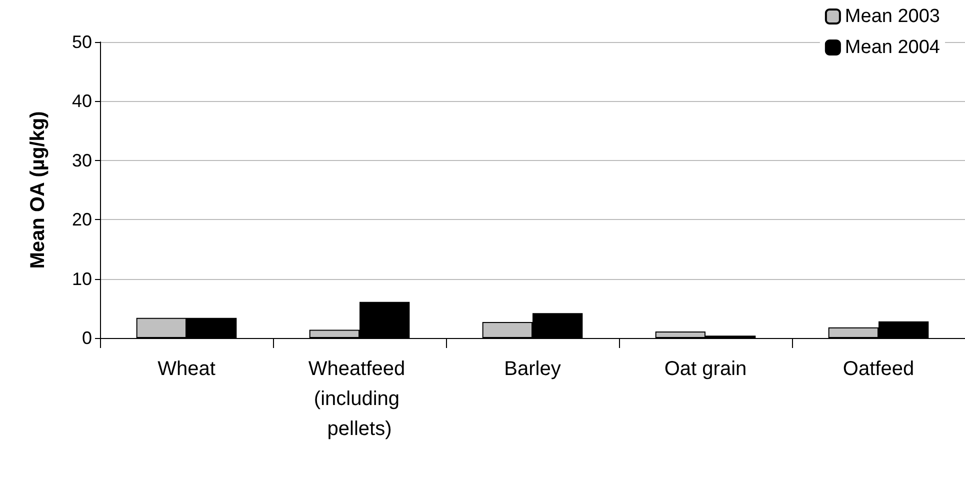  Describe the element at coordinates (532, 369) in the screenshot. I see `x-tick-label: Barley` at that location.